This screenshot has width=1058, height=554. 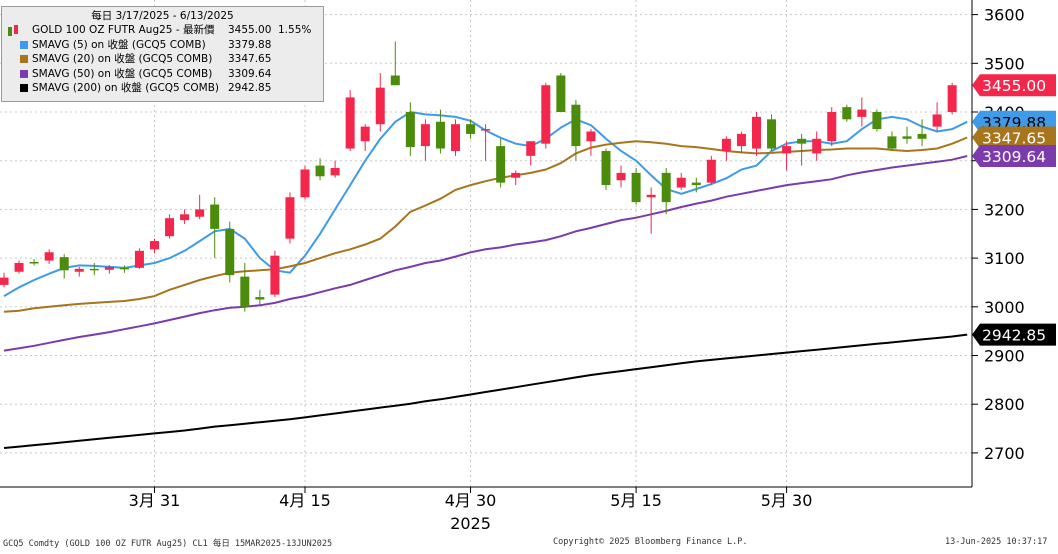 I want to click on legend-row: SMAVG (200) on 收盤 (GCQ5 COMB) 2942.85, so click(x=162, y=88).